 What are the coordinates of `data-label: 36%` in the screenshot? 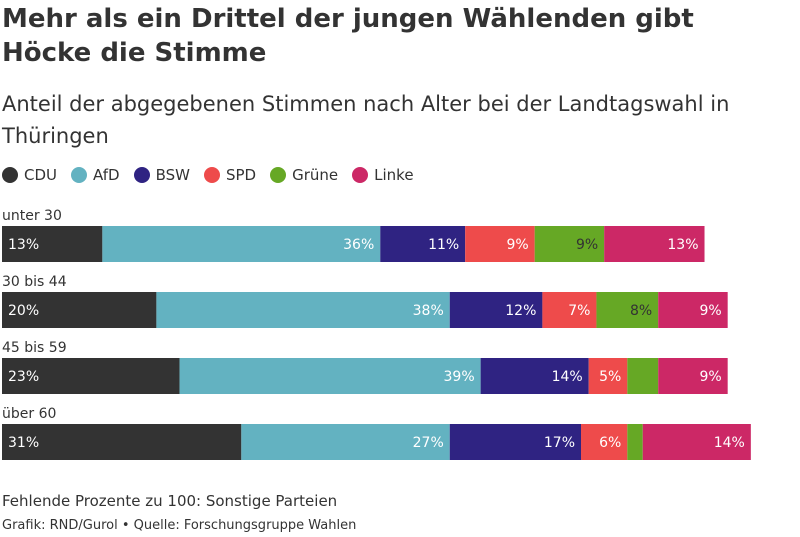 It's located at (358, 245).